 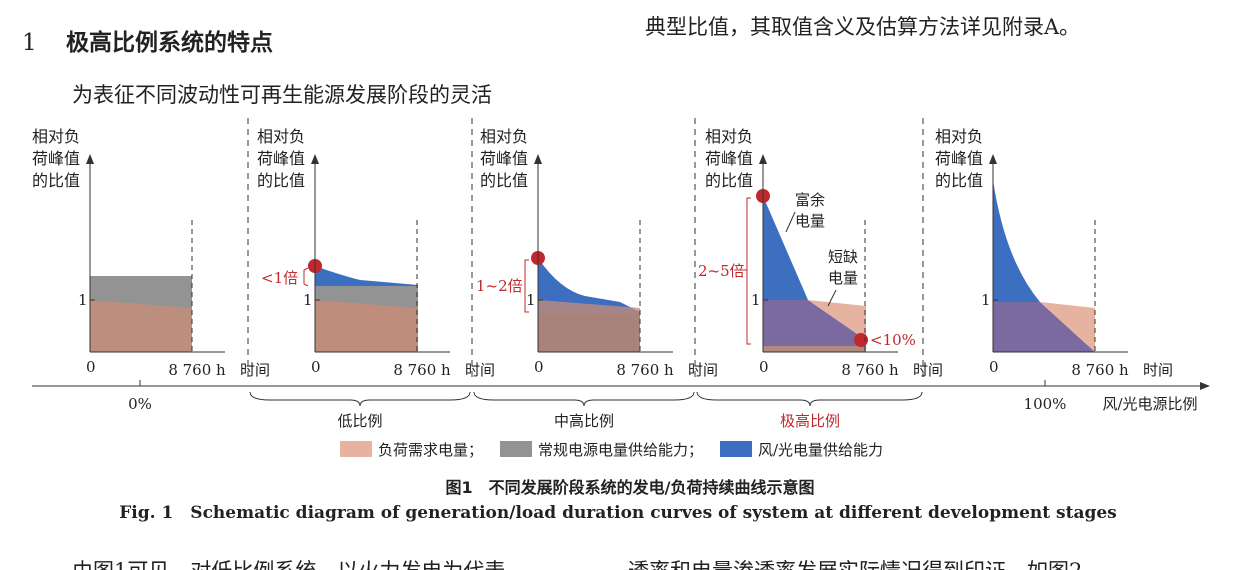 What do you see at coordinates (721, 271) in the screenshot?
I see `annotation: 2~5倍` at bounding box center [721, 271].